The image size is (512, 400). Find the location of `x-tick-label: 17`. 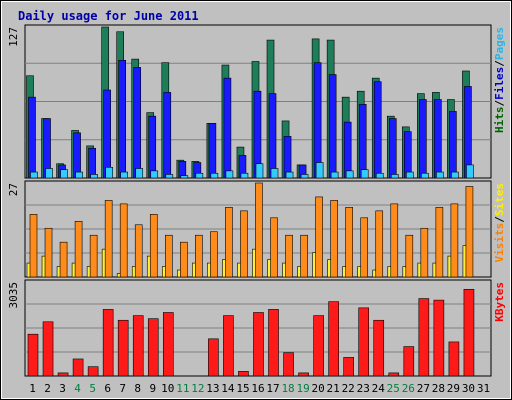

x-tick-label: 17 is located at coordinates (272, 388).